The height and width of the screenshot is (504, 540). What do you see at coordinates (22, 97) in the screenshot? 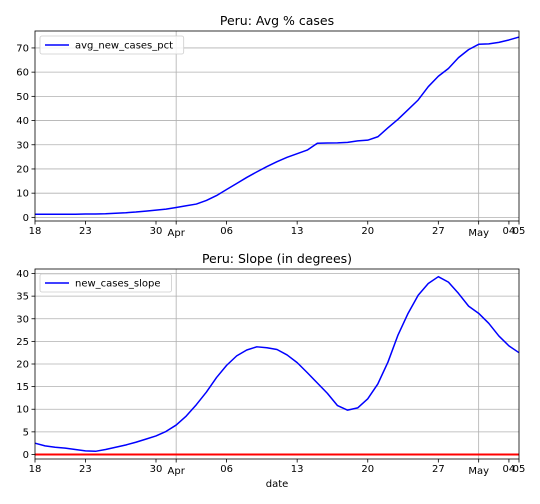
I see `y-tick-label: 50` at bounding box center [22, 97].